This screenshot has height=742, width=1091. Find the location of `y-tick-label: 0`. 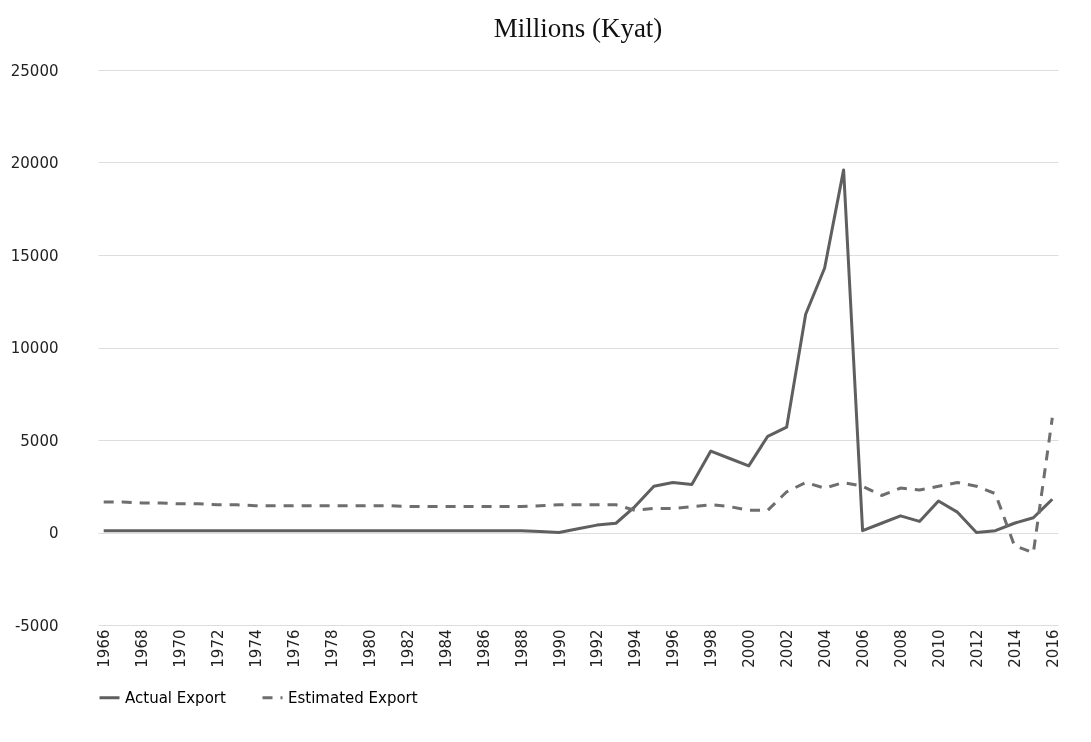

y-tick-label: 0 is located at coordinates (53, 533).